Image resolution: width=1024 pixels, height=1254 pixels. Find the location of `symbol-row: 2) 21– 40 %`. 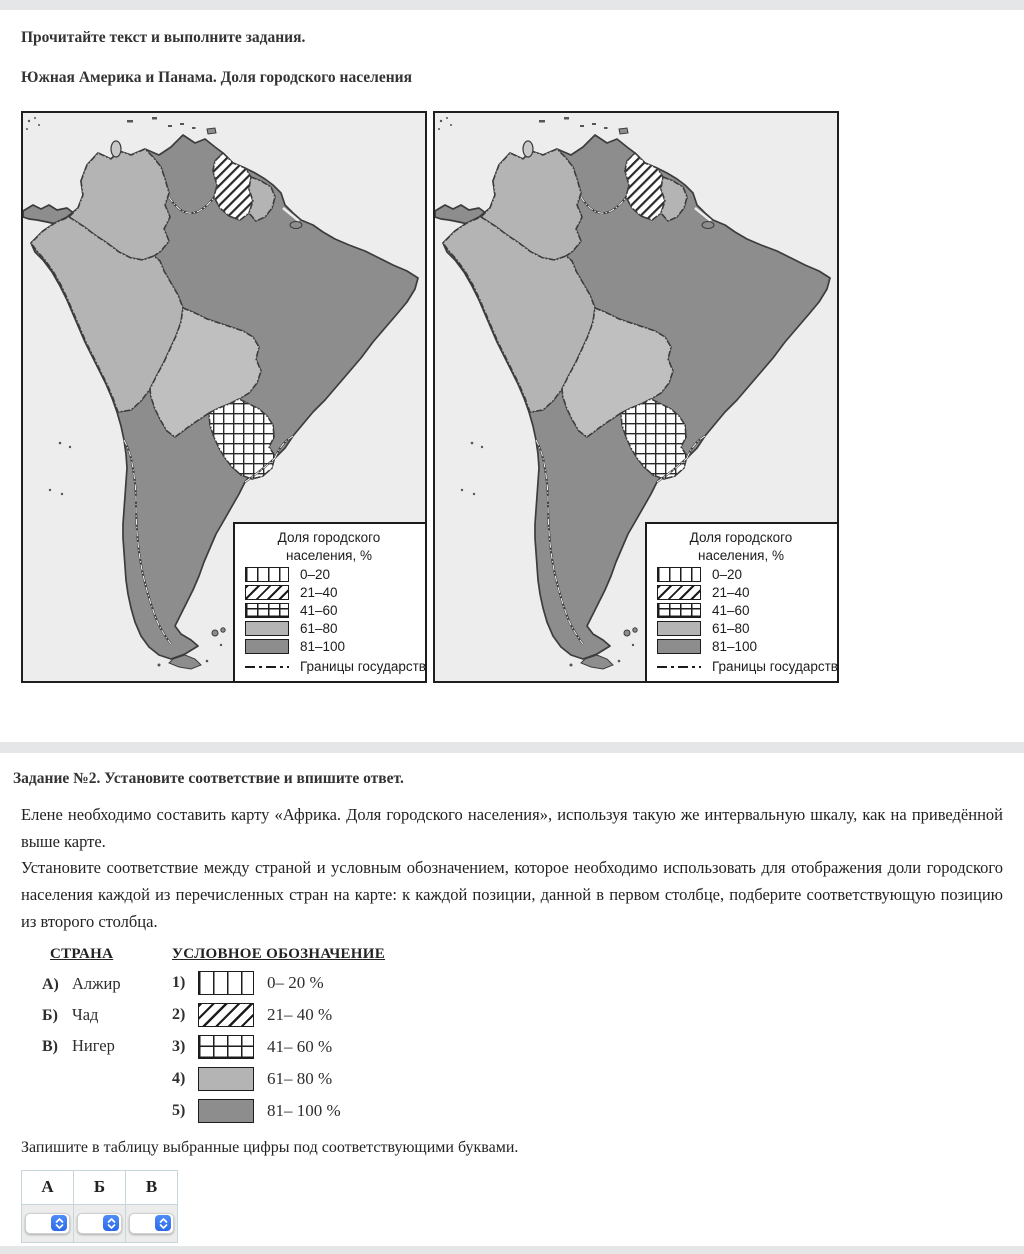

symbol-row: 2) 21– 40 % is located at coordinates (278, 1014).